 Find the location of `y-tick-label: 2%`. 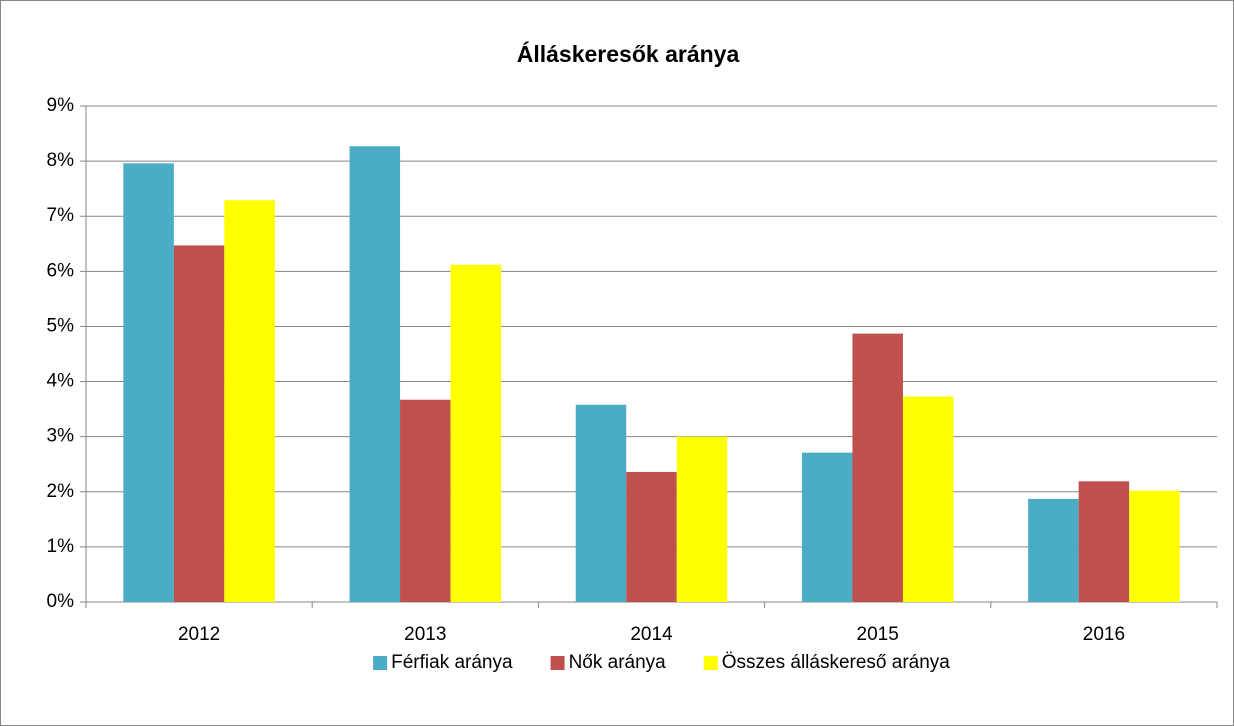

y-tick-label: 2% is located at coordinates (61, 491).